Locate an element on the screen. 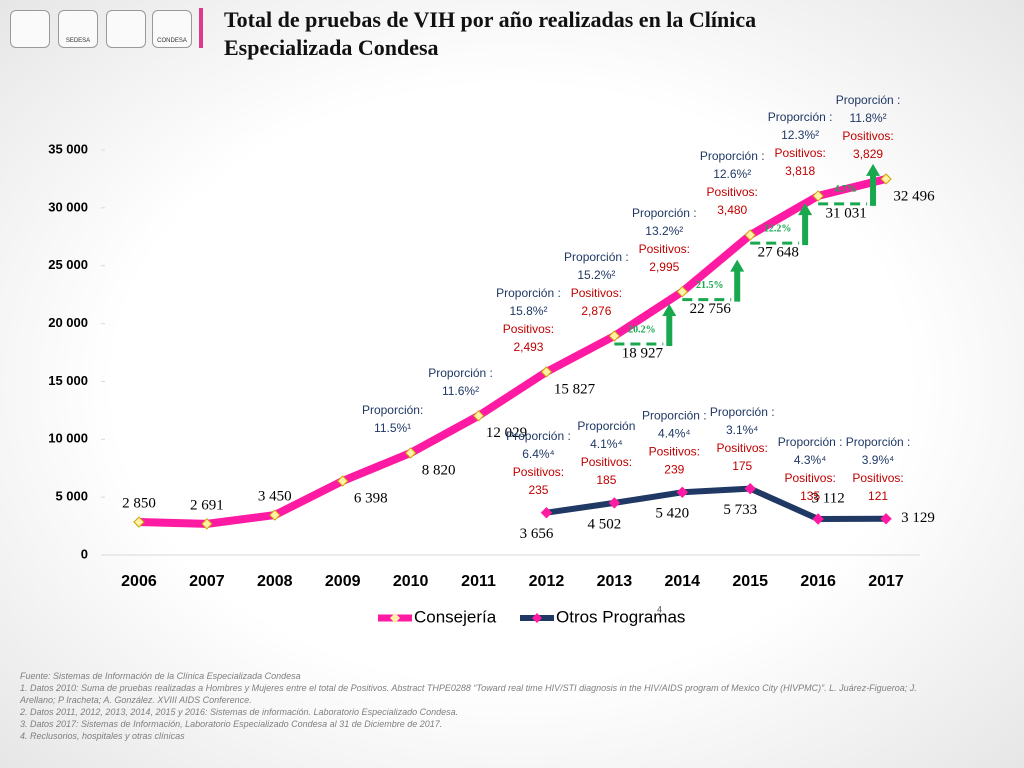 The width and height of the screenshot is (1024, 768). data-label: 8 820 is located at coordinates (439, 470).